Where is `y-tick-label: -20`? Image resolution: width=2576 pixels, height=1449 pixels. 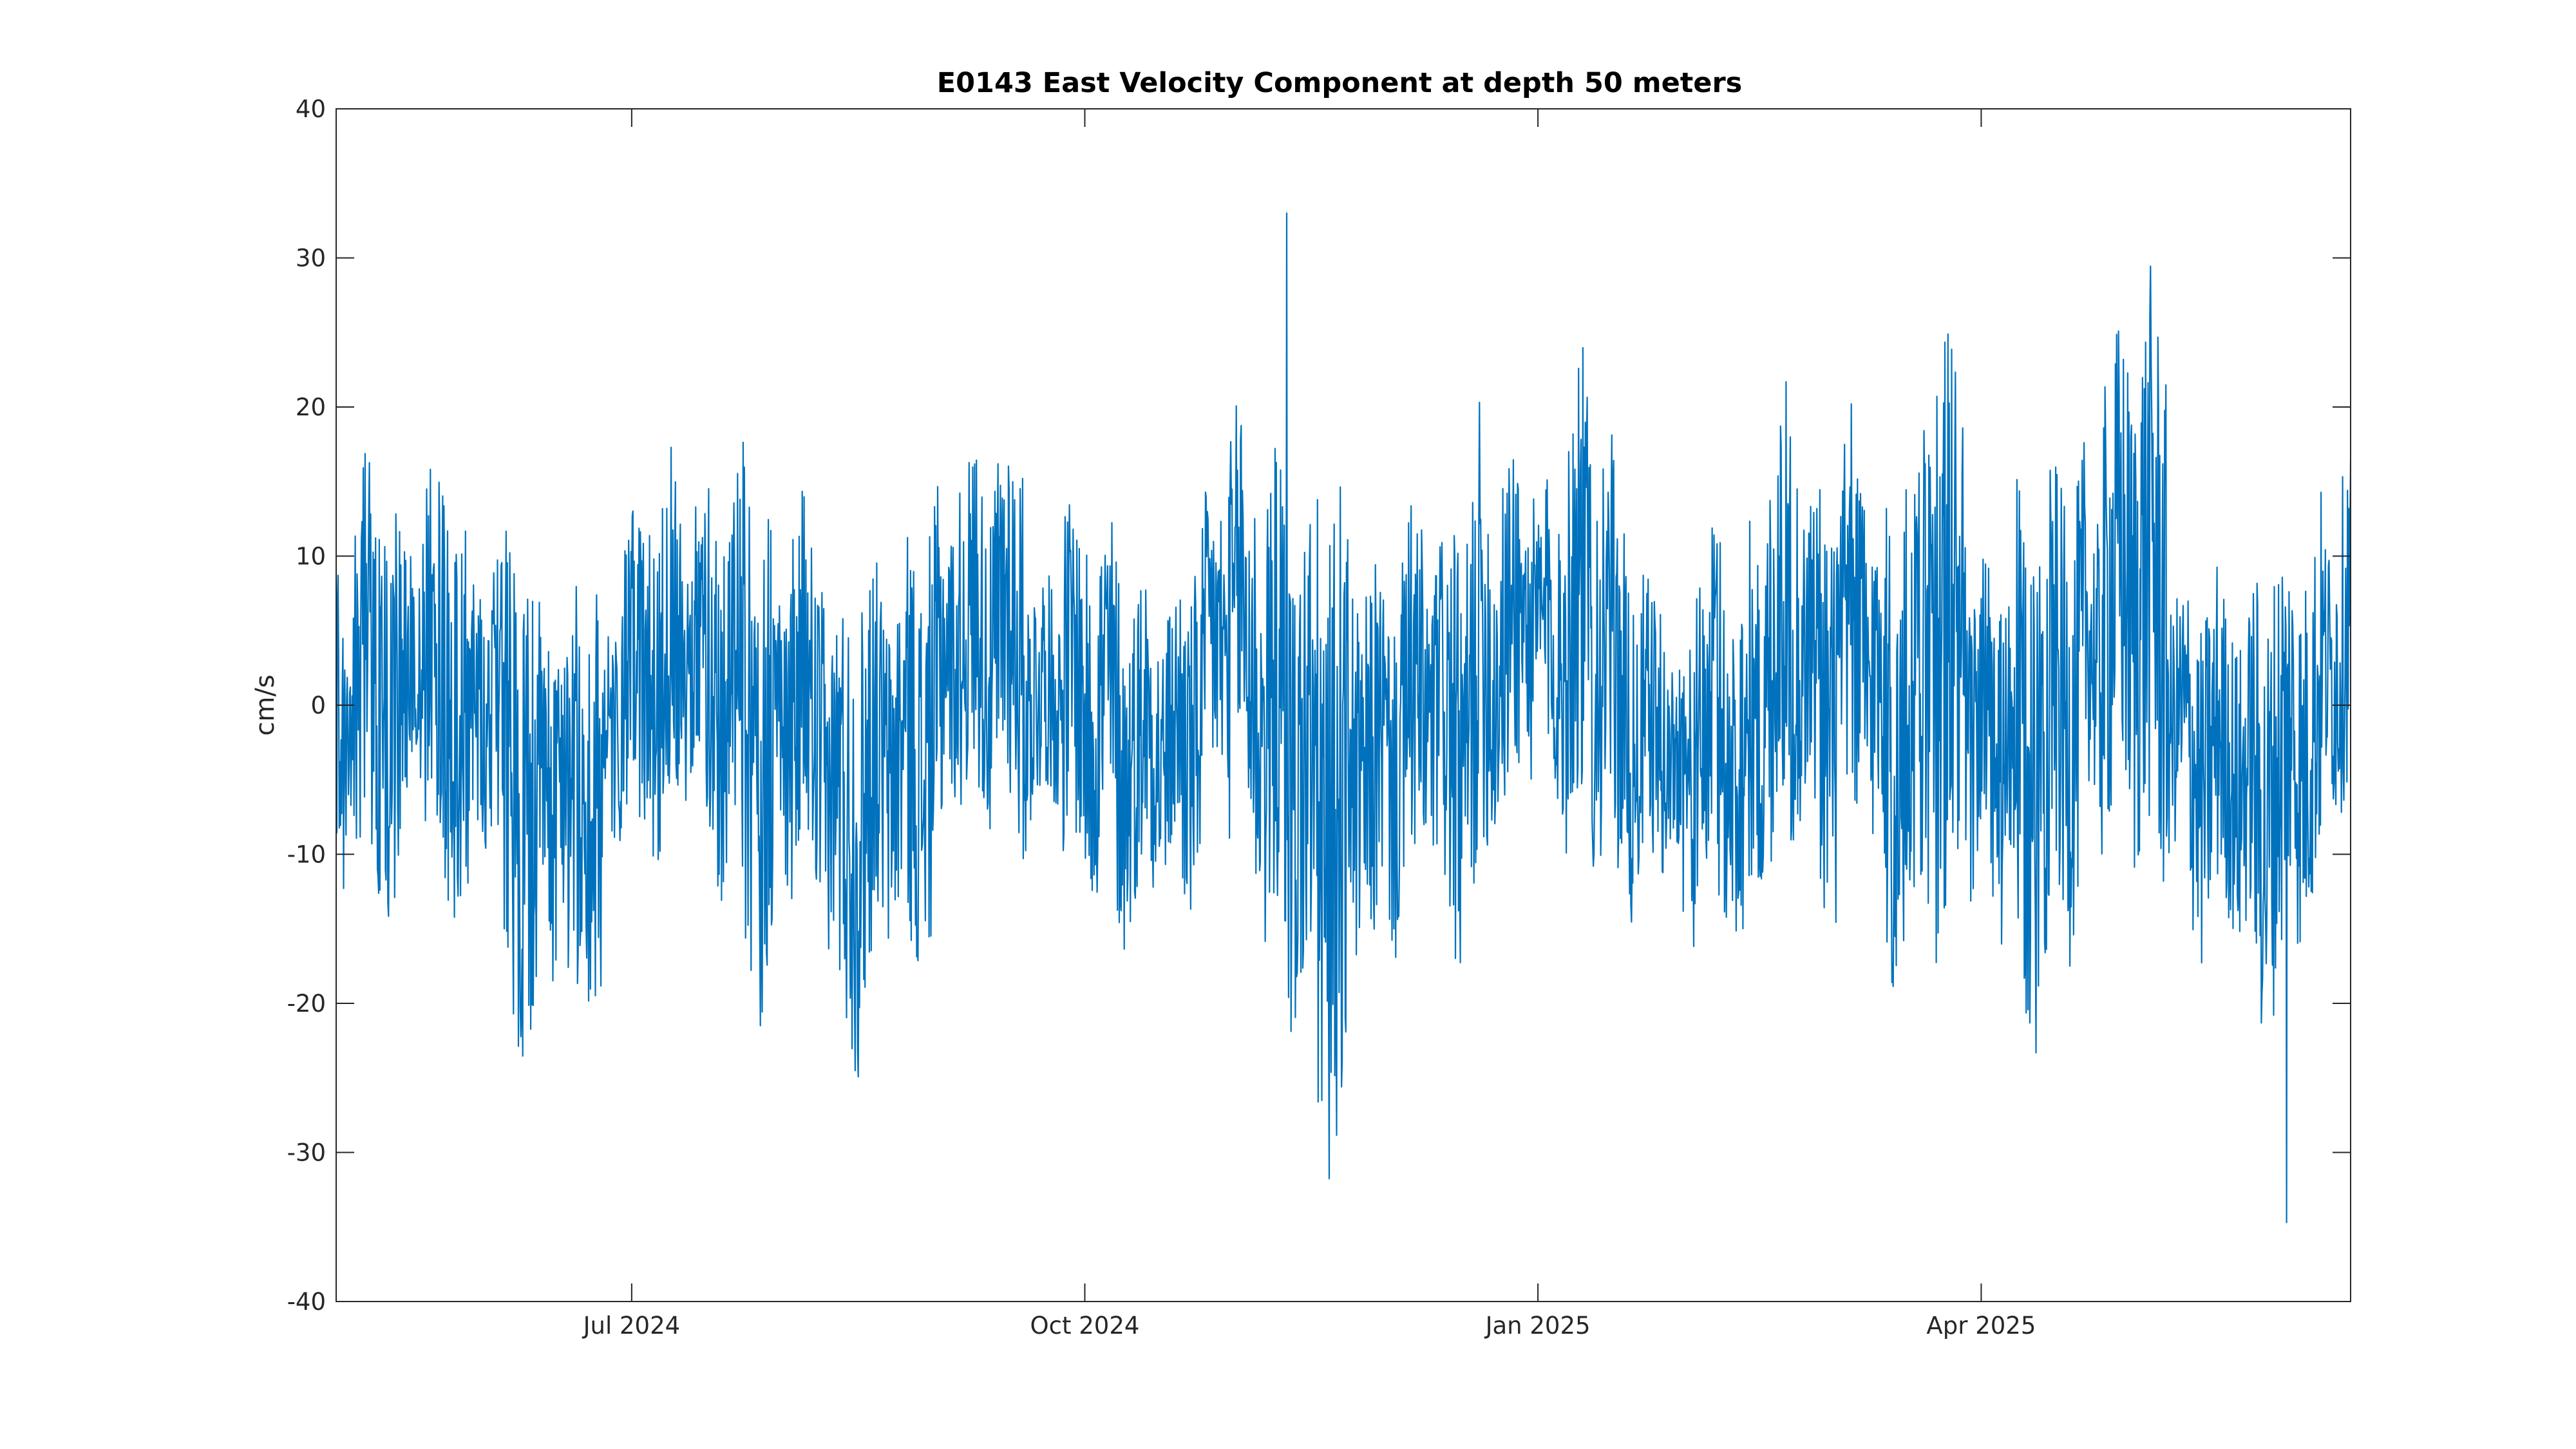
y-tick-label: -20 is located at coordinates (306, 1004).